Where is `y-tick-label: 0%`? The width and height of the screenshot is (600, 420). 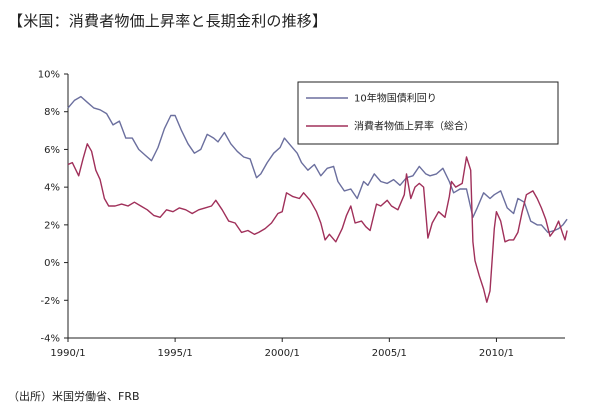 y-tick-label: 0% is located at coordinates (52, 263).